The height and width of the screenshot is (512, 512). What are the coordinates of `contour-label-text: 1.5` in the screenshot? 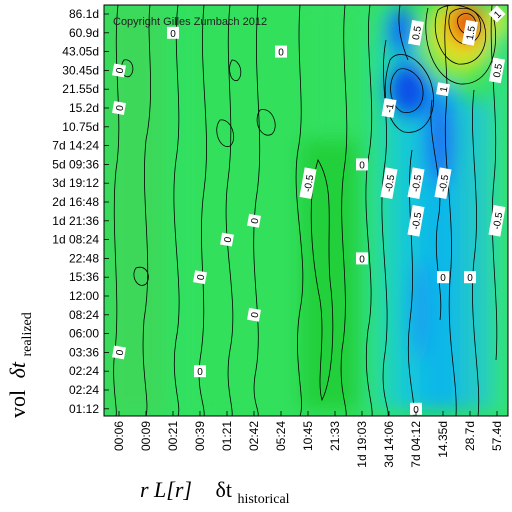 It's located at (471, 33).